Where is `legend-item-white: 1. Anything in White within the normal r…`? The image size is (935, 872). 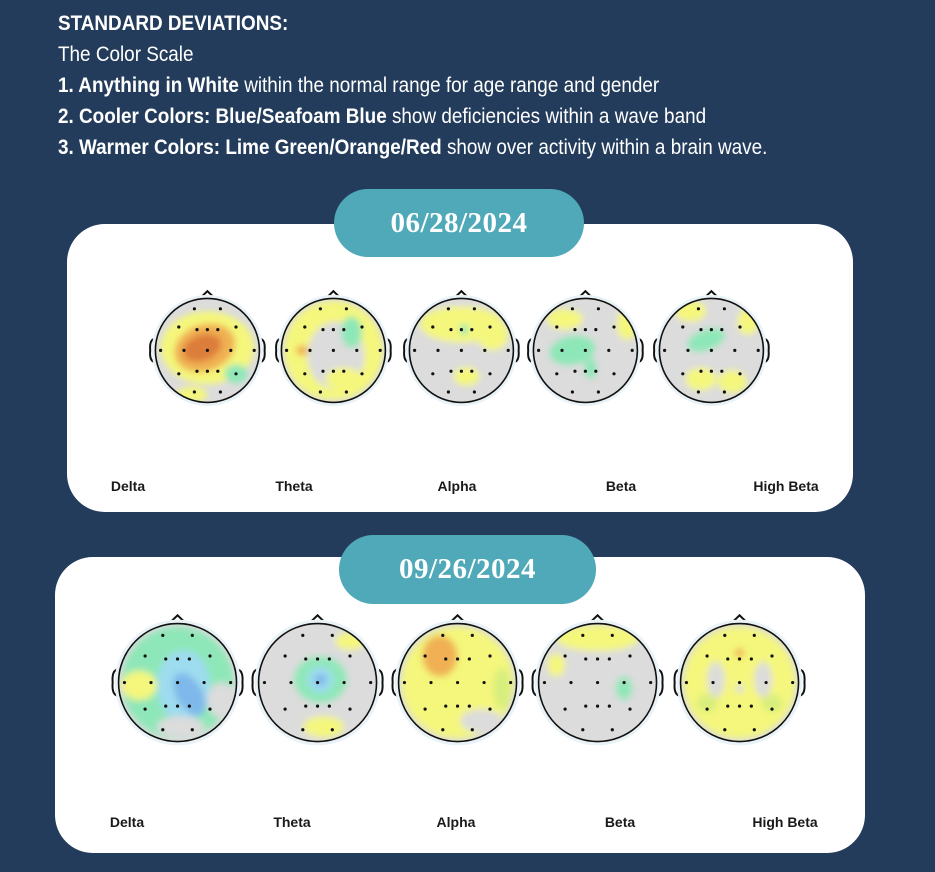
legend-item-white: 1. Anything in White within the normal r… is located at coordinates (359, 85).